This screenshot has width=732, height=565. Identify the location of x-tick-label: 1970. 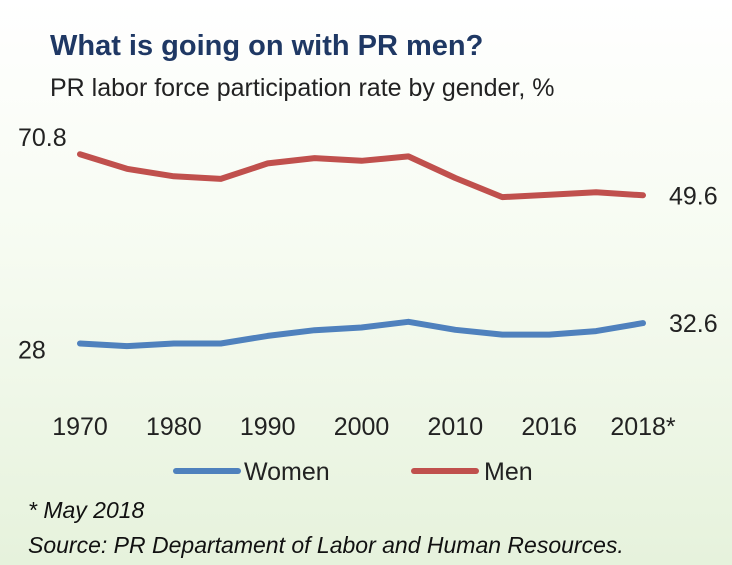
(80, 427).